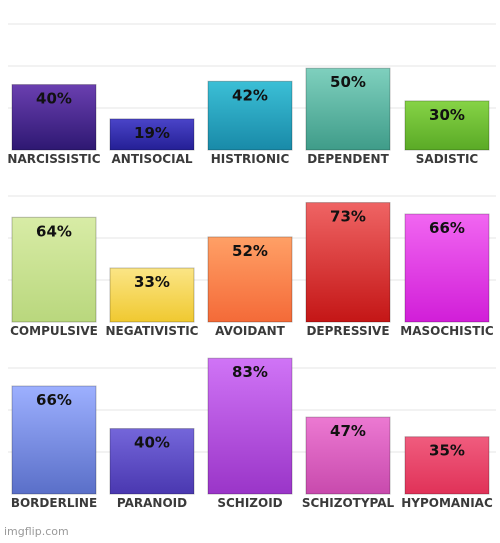 This screenshot has height=543, width=500. Describe the element at coordinates (348, 503) in the screenshot. I see `category-label-schizotypal: SCHIZOTYPAL` at that location.